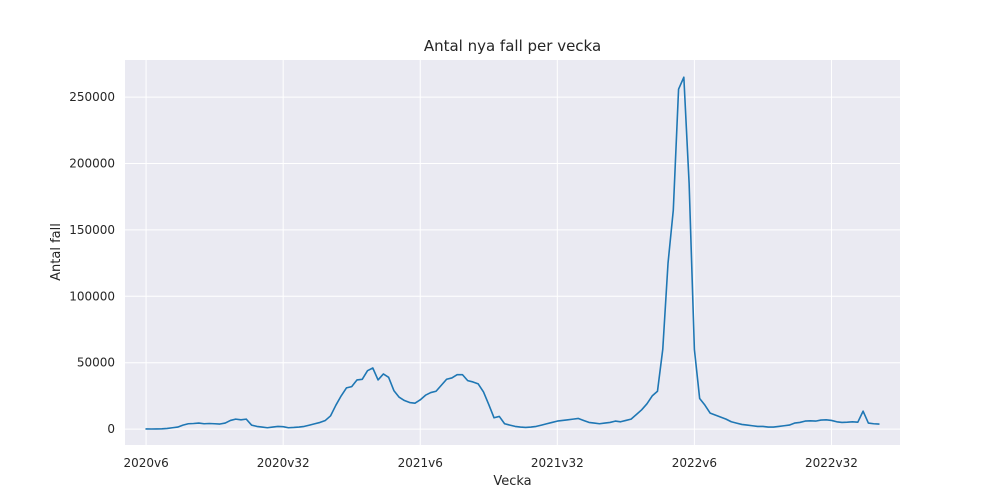  What do you see at coordinates (56, 252) in the screenshot?
I see `y-axis-label: Antal fall` at bounding box center [56, 252].